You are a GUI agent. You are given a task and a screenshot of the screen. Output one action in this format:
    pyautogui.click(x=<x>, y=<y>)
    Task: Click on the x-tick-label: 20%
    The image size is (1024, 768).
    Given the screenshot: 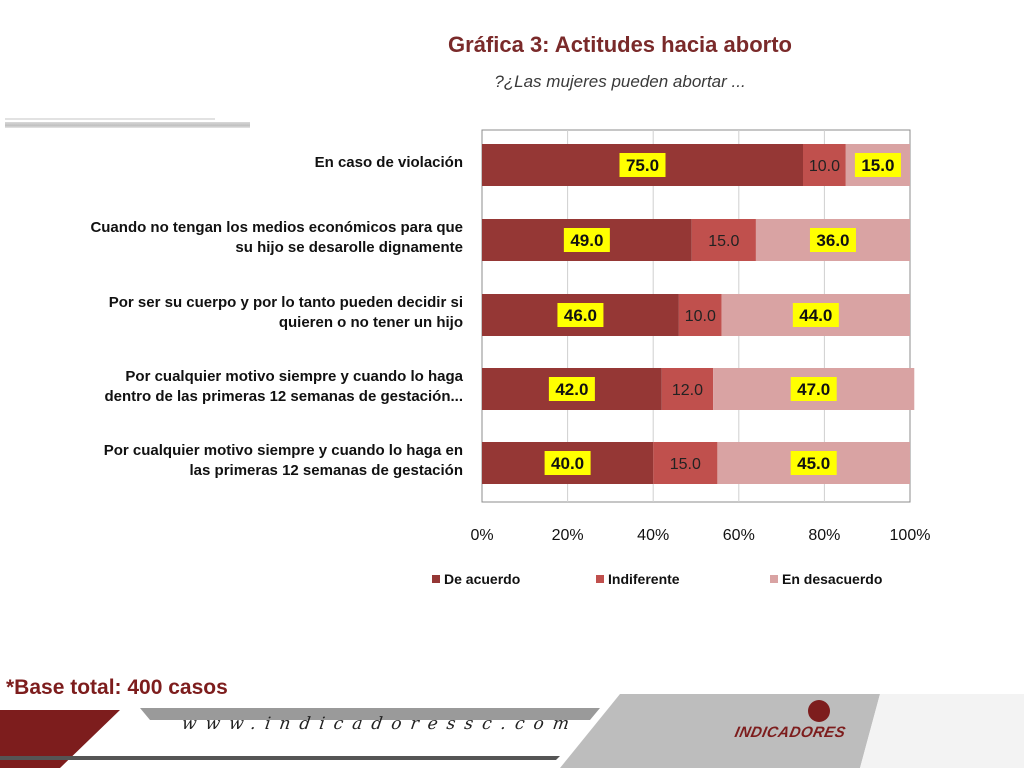 What is the action you would take?
    pyautogui.click(x=568, y=535)
    